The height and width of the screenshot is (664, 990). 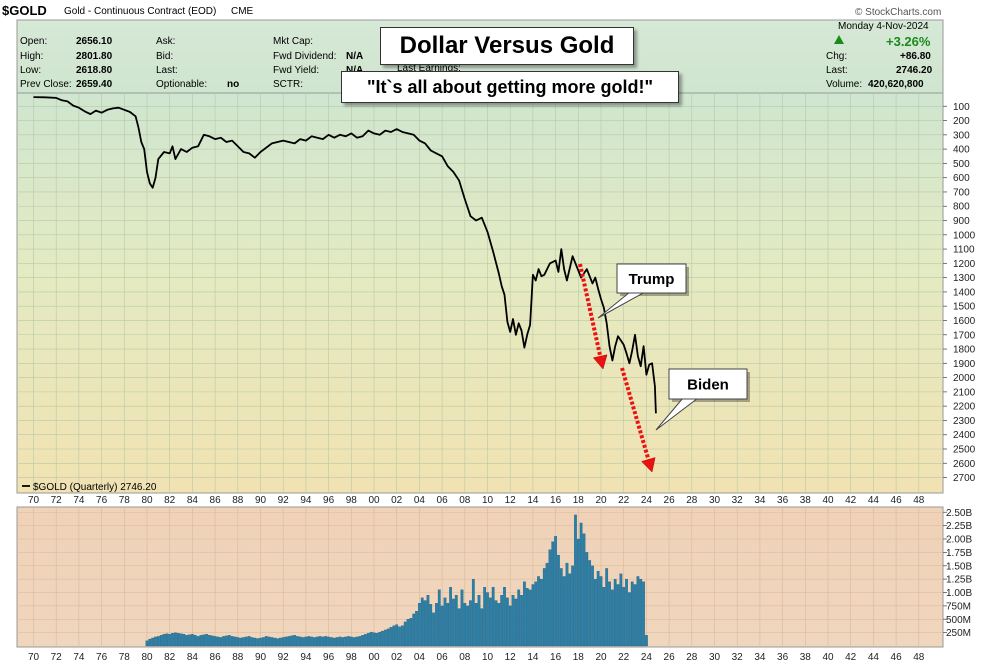 What do you see at coordinates (964, 364) in the screenshot?
I see `y-tick-label: 1900` at bounding box center [964, 364].